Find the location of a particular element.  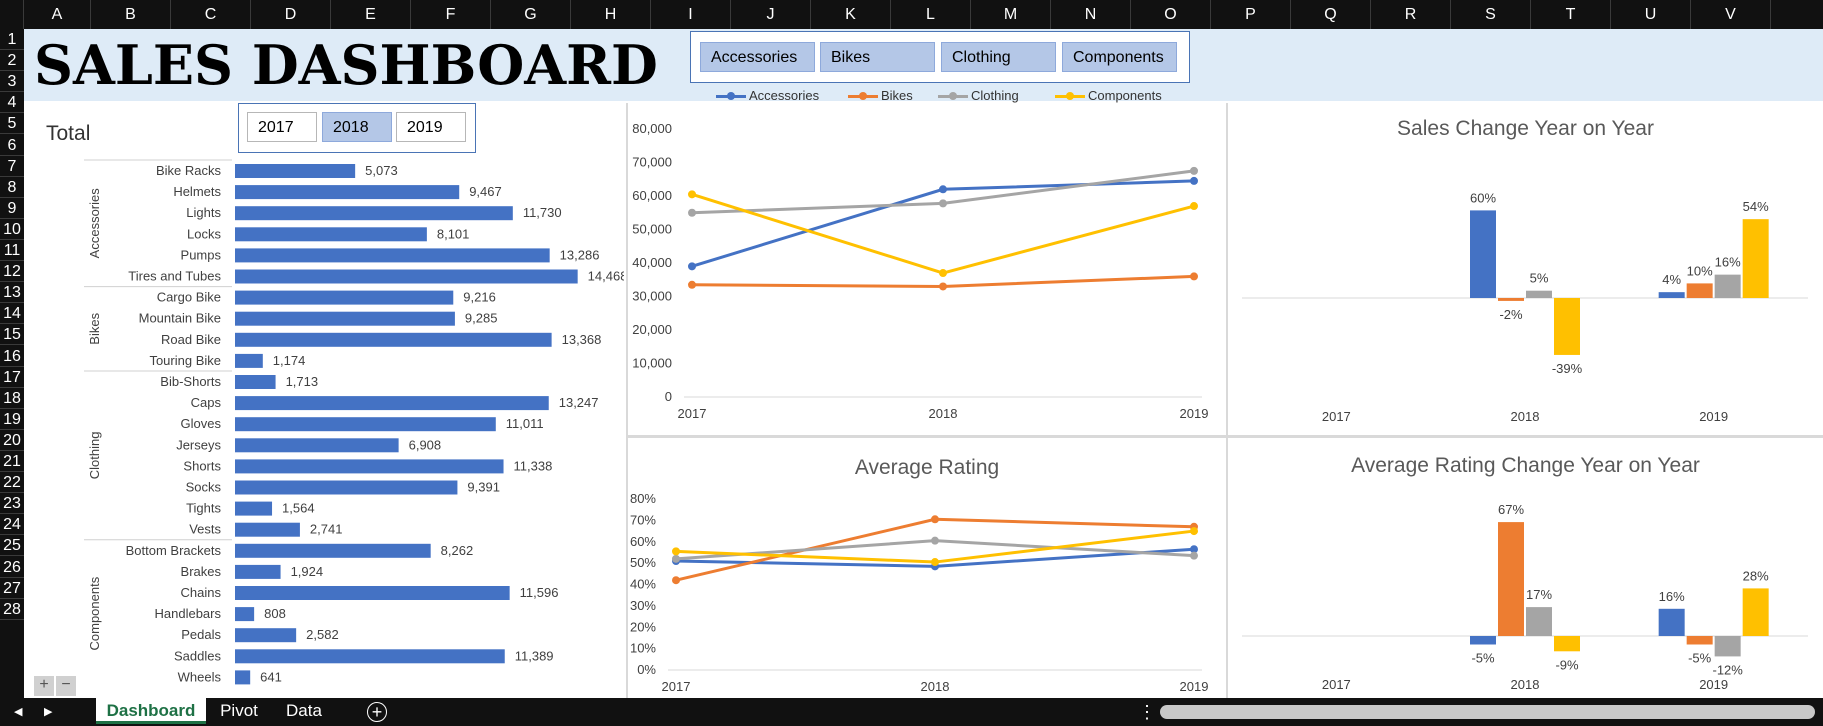

category-label: Bottom Brackets is located at coordinates (174, 550).